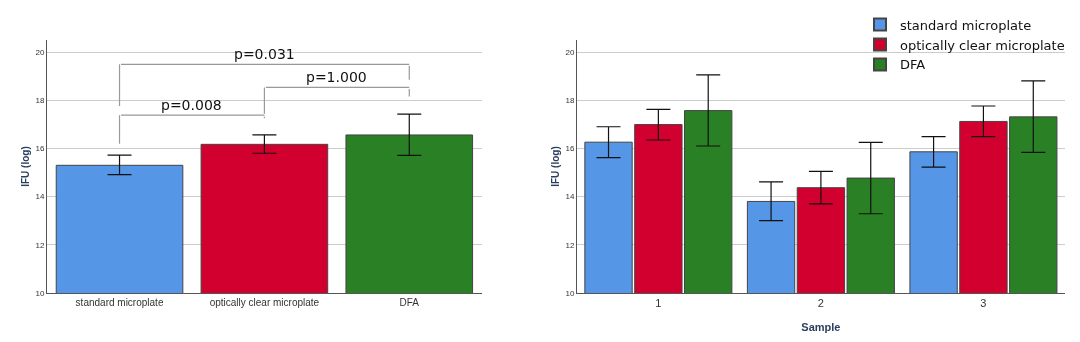 Image resolution: width=1080 pixels, height=342 pixels. What do you see at coordinates (982, 45) in the screenshot?
I see `legend-label: optically clear microplate` at bounding box center [982, 45].